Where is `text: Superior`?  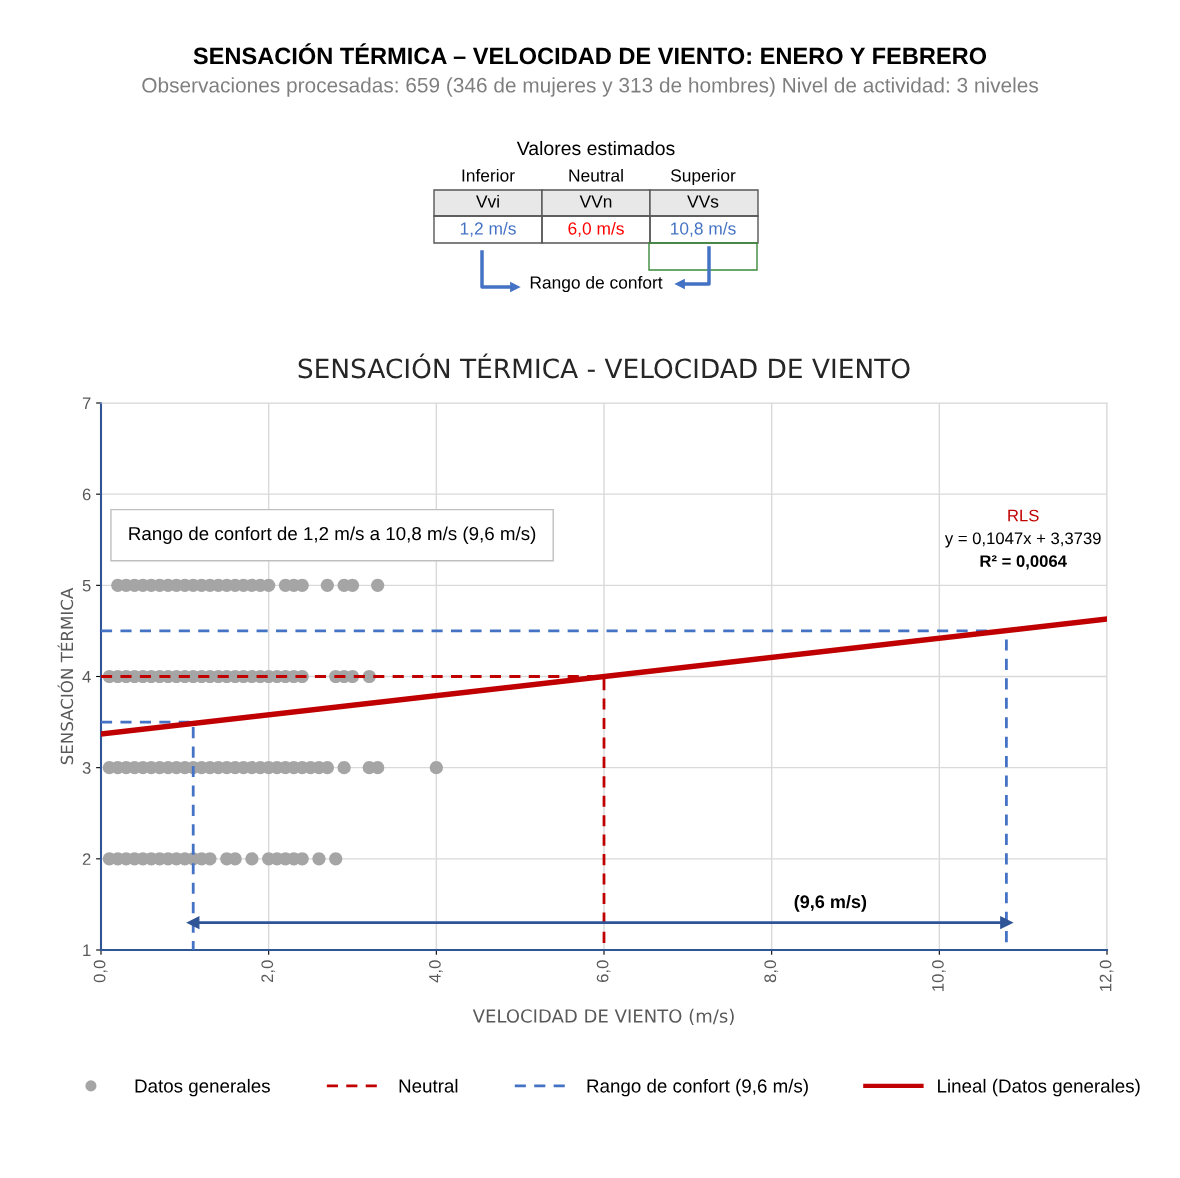 text: Superior is located at coordinates (703, 177).